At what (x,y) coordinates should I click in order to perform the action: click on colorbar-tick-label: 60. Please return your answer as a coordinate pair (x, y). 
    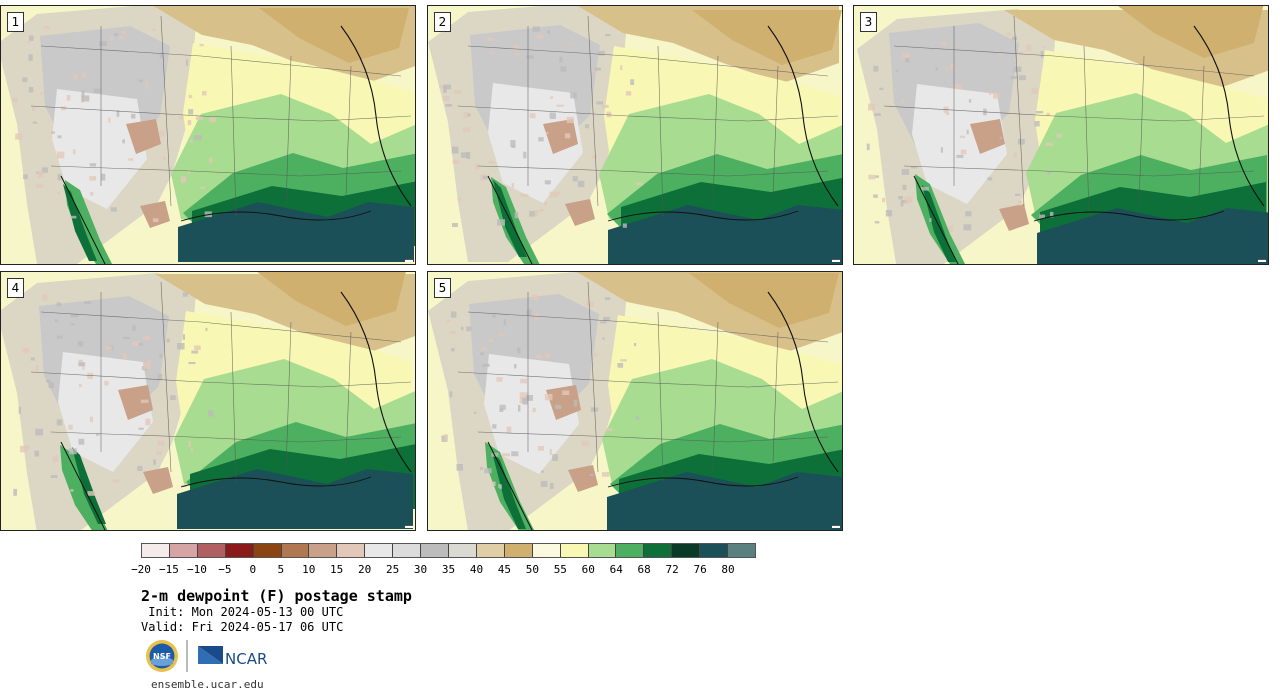
    Looking at the image, I should click on (588, 569).